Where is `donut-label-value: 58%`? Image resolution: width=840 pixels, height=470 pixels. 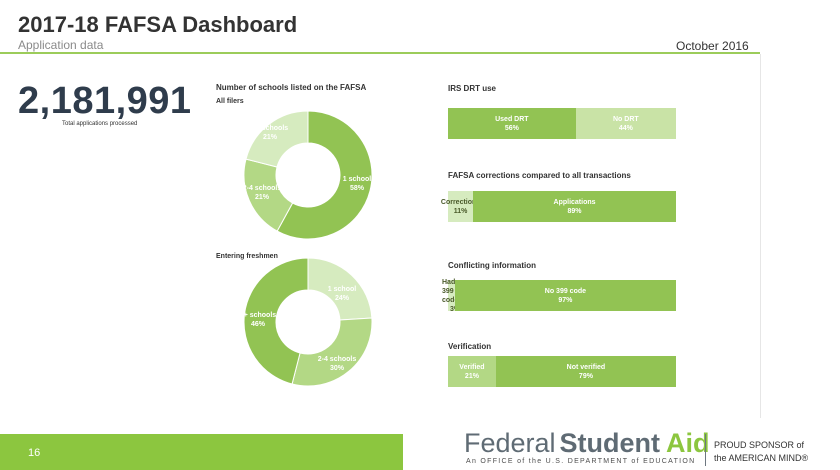
donut-label-value: 58% is located at coordinates (357, 188).